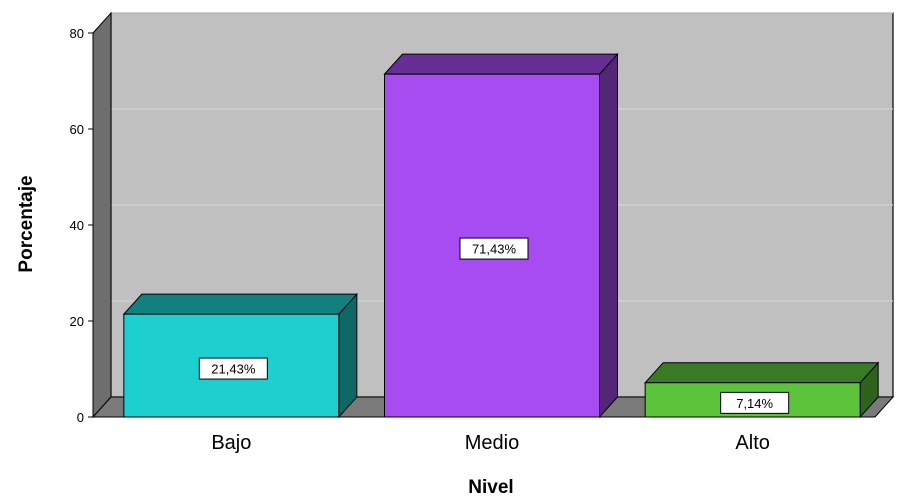 This screenshot has height=502, width=898. What do you see at coordinates (77, 33) in the screenshot?
I see `y-tick-label: 80` at bounding box center [77, 33].